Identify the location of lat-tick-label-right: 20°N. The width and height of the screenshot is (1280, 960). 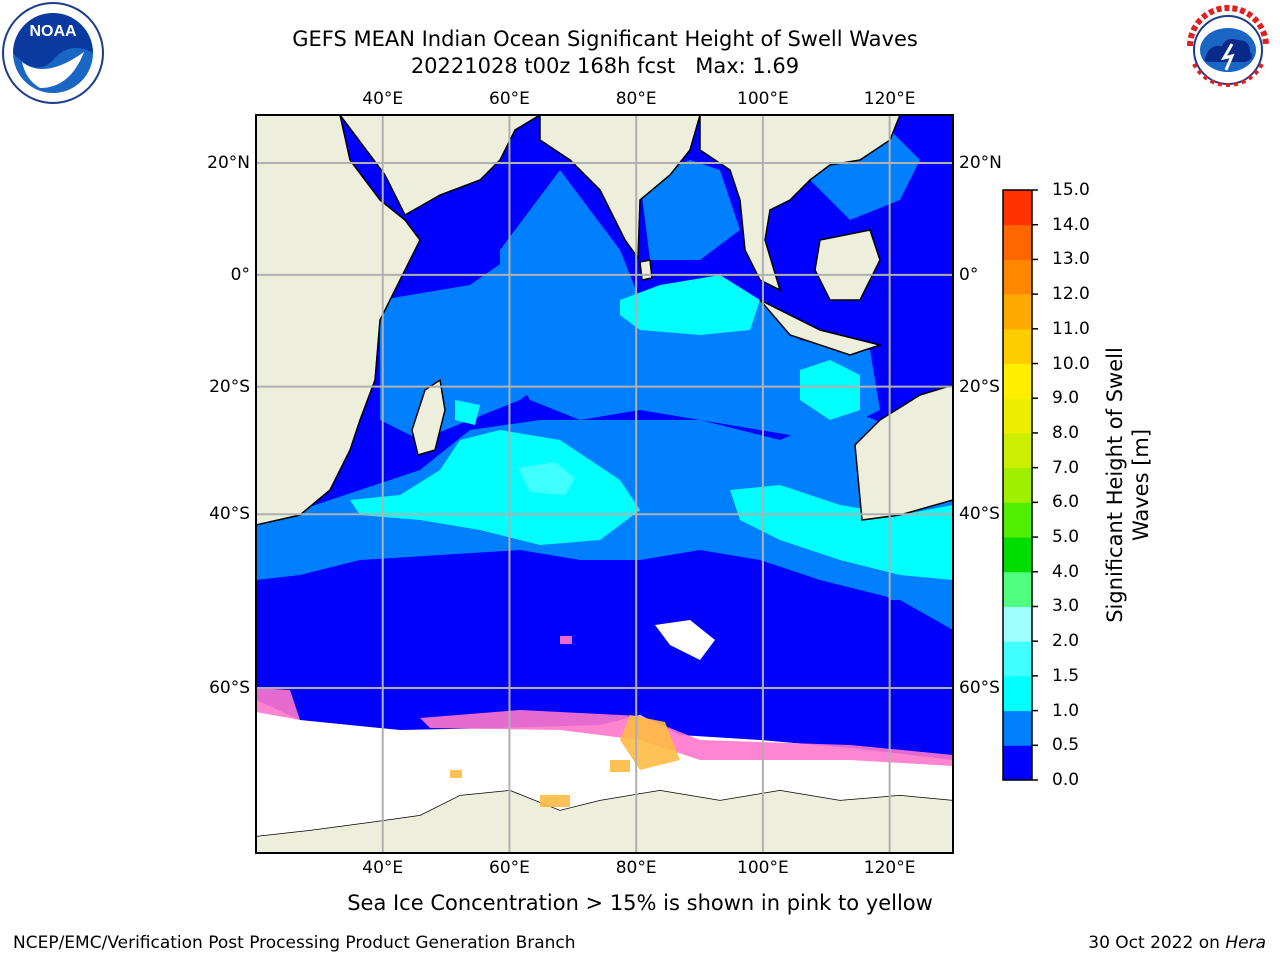
(980, 163).